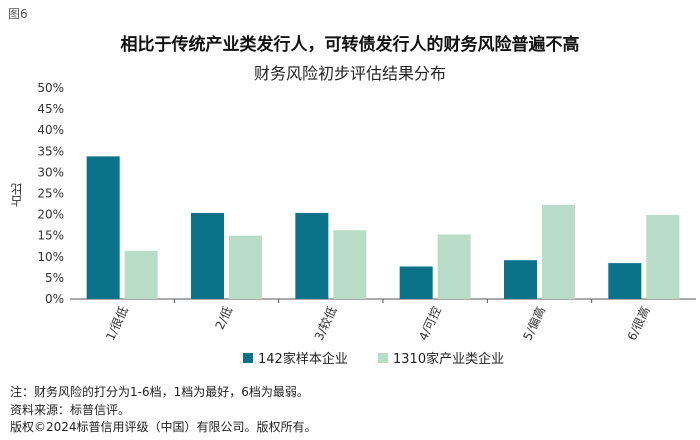  I want to click on footnote-note: 注：财务风险的打分为1-6档，1档为最好，6档为最弱。, so click(159, 392).